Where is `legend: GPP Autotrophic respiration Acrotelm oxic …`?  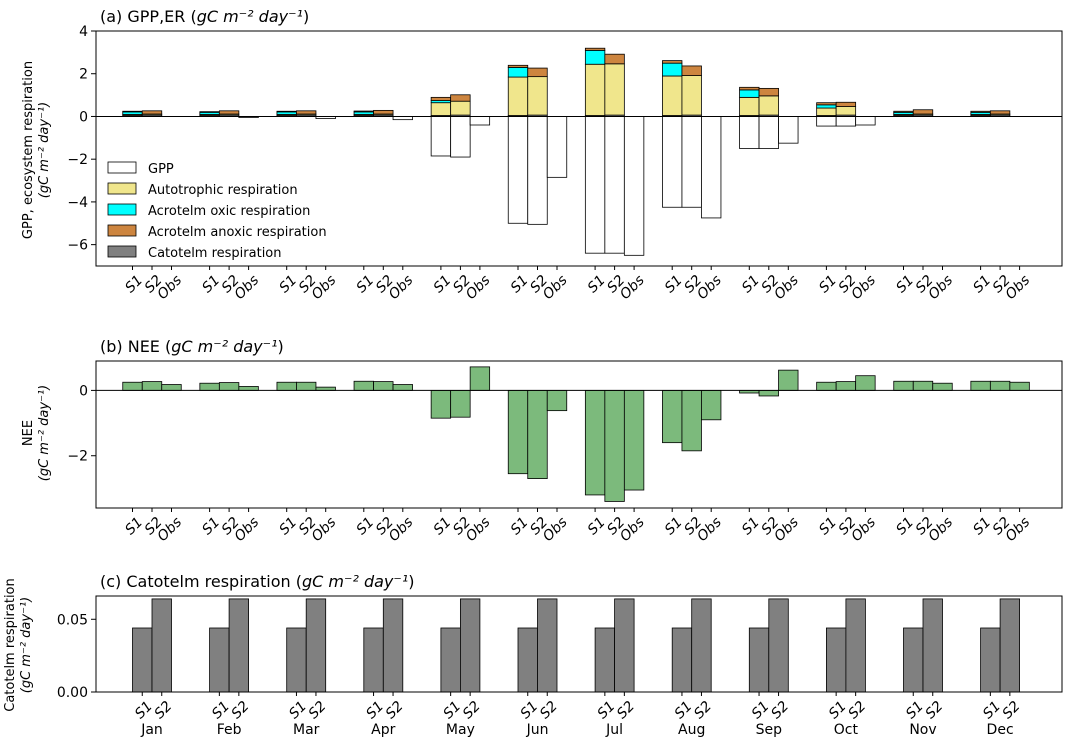 legend: GPP Autotrophic respiration Acrotelm oxic … is located at coordinates (217, 211).